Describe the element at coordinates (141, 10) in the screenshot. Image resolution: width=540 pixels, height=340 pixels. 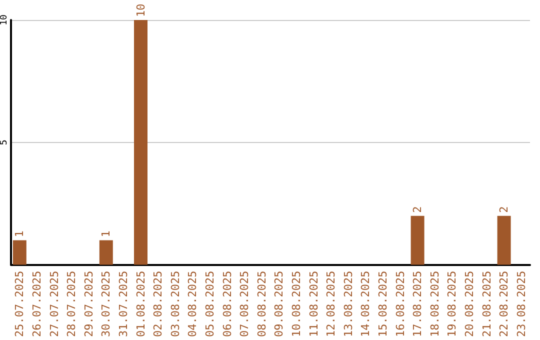
I see `data-label: 10` at that location.